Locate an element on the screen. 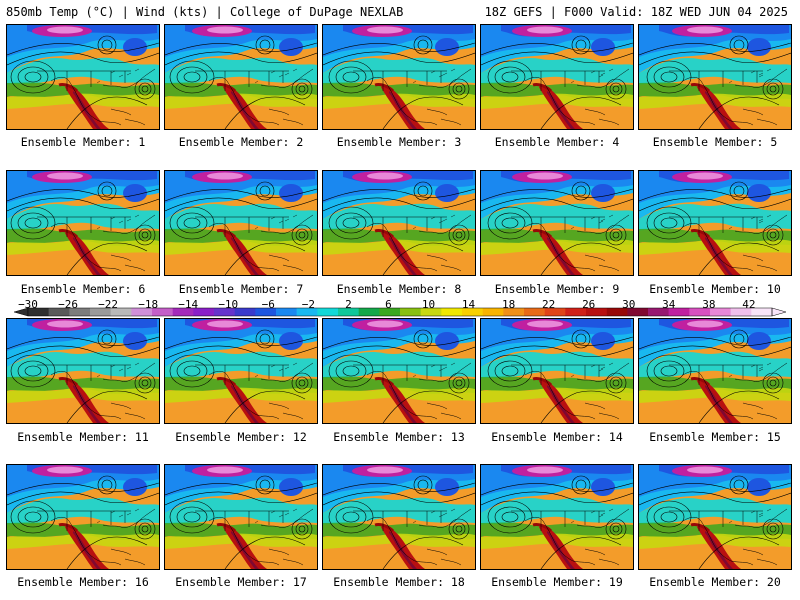  colorbar-tick-label: 22 is located at coordinates (549, 304).